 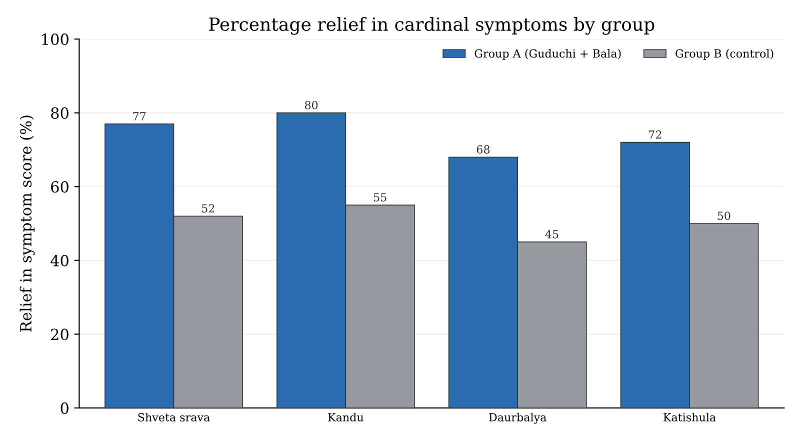 I want to click on data-label: 77, so click(x=139, y=116).